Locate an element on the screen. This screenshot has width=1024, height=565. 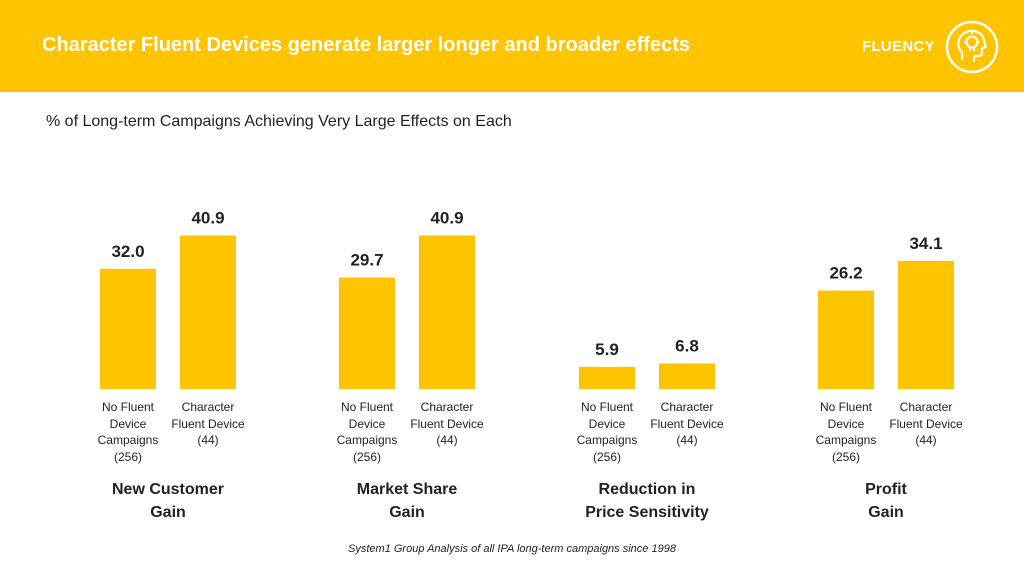
group-label: New Customer Gain is located at coordinates (168, 501).